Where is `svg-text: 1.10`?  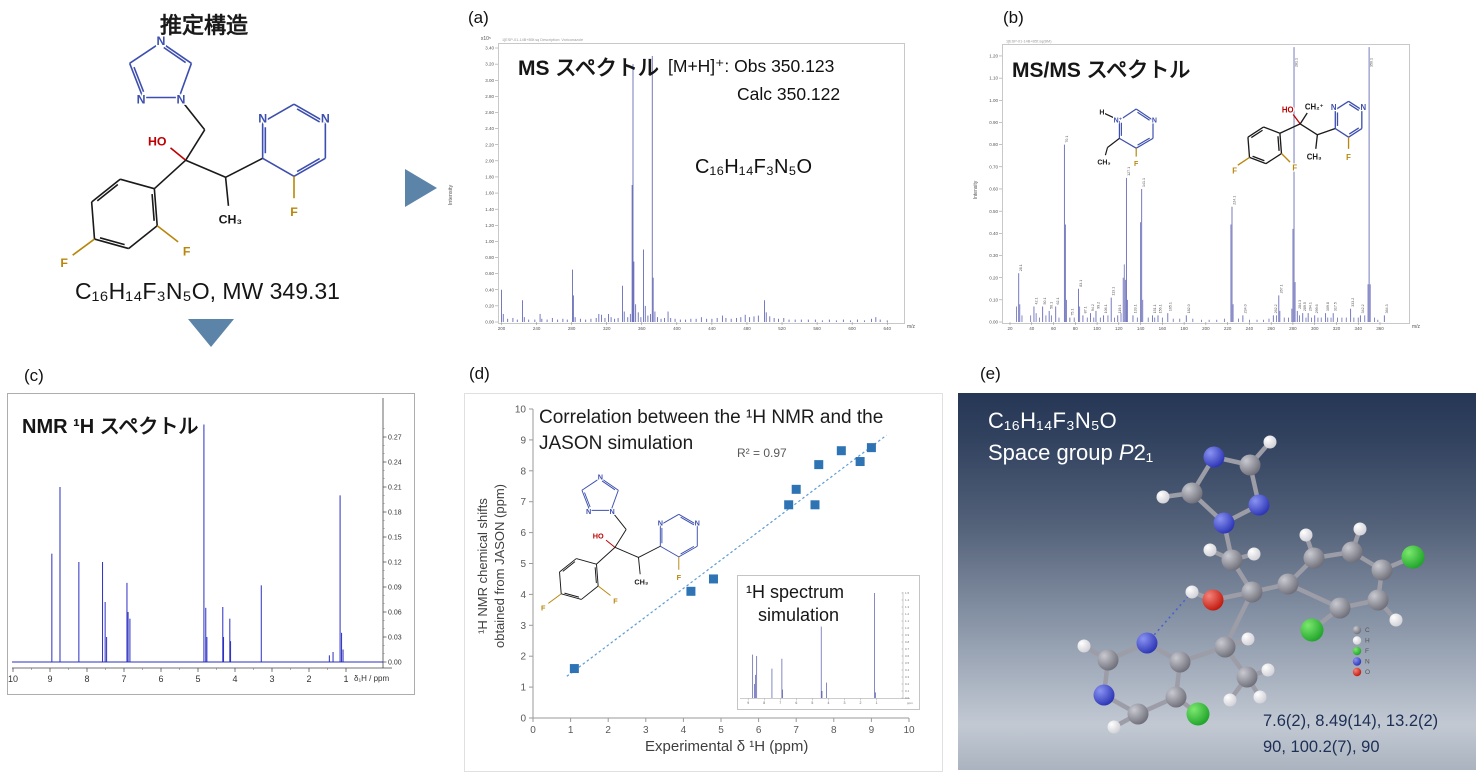
svg-text: 1.10 is located at coordinates (993, 78).